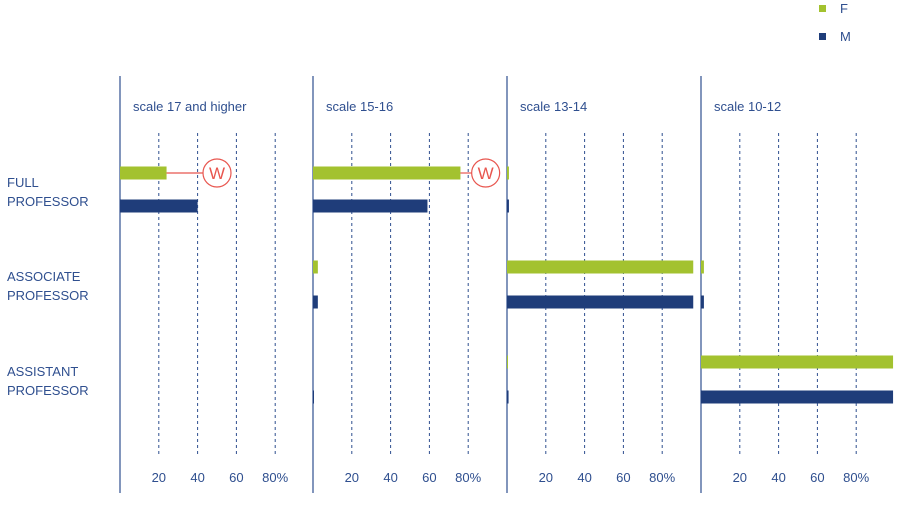  Describe the element at coordinates (747, 106) in the screenshot. I see `facet-title: scale 10-12` at that location.